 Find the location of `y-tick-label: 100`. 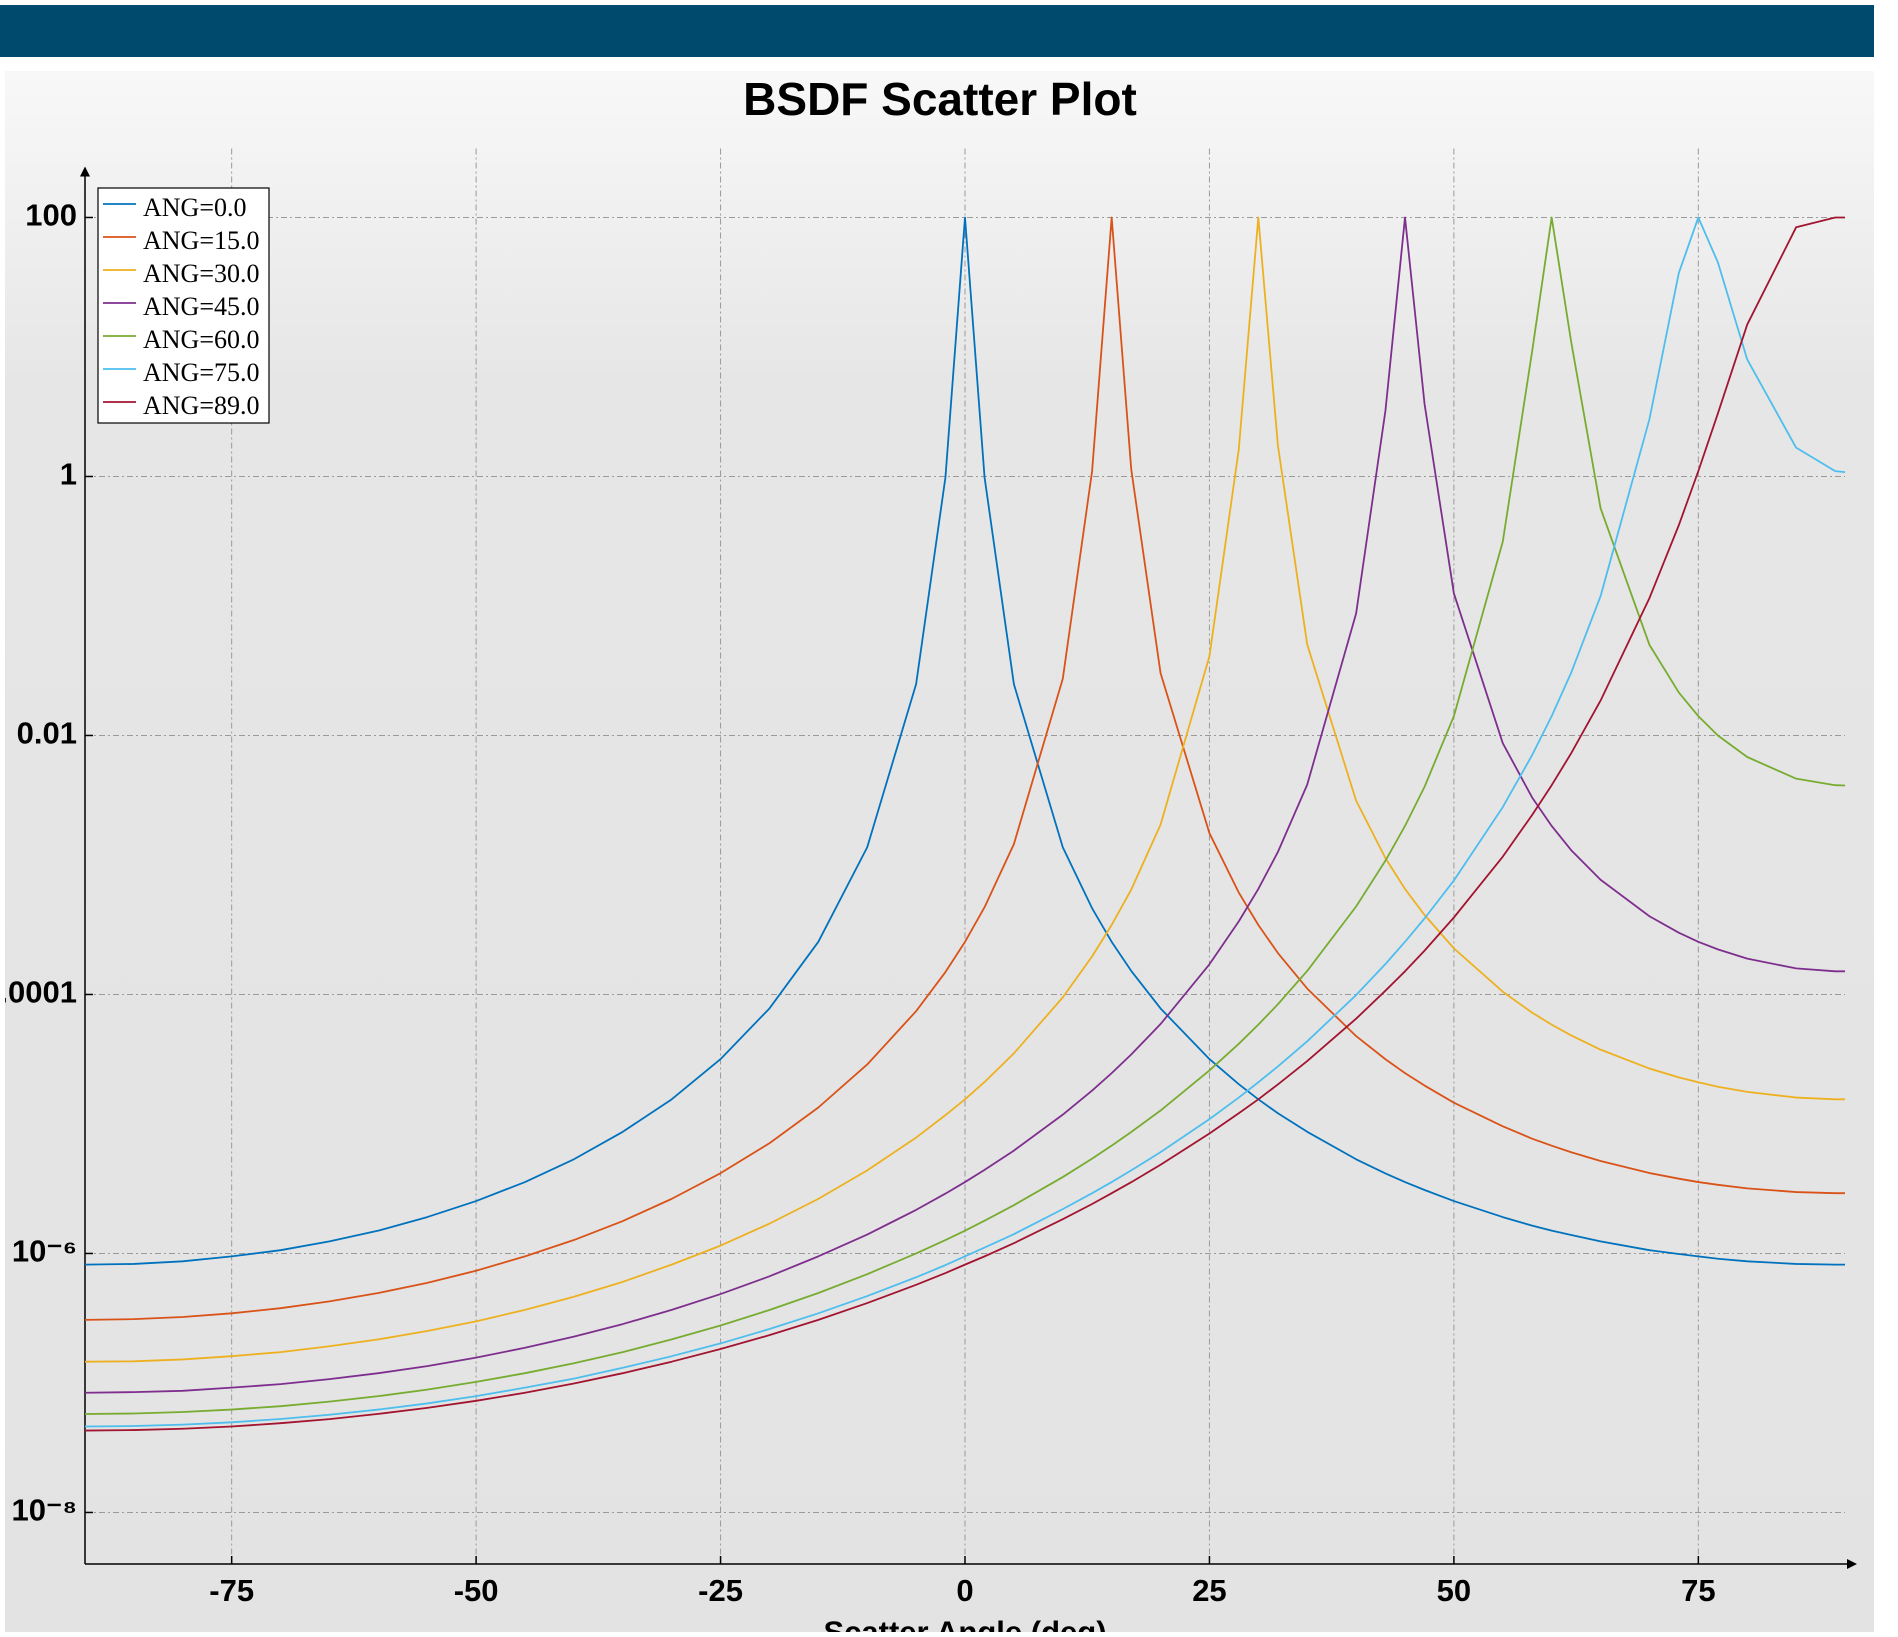

y-tick-label: 100 is located at coordinates (51, 215).